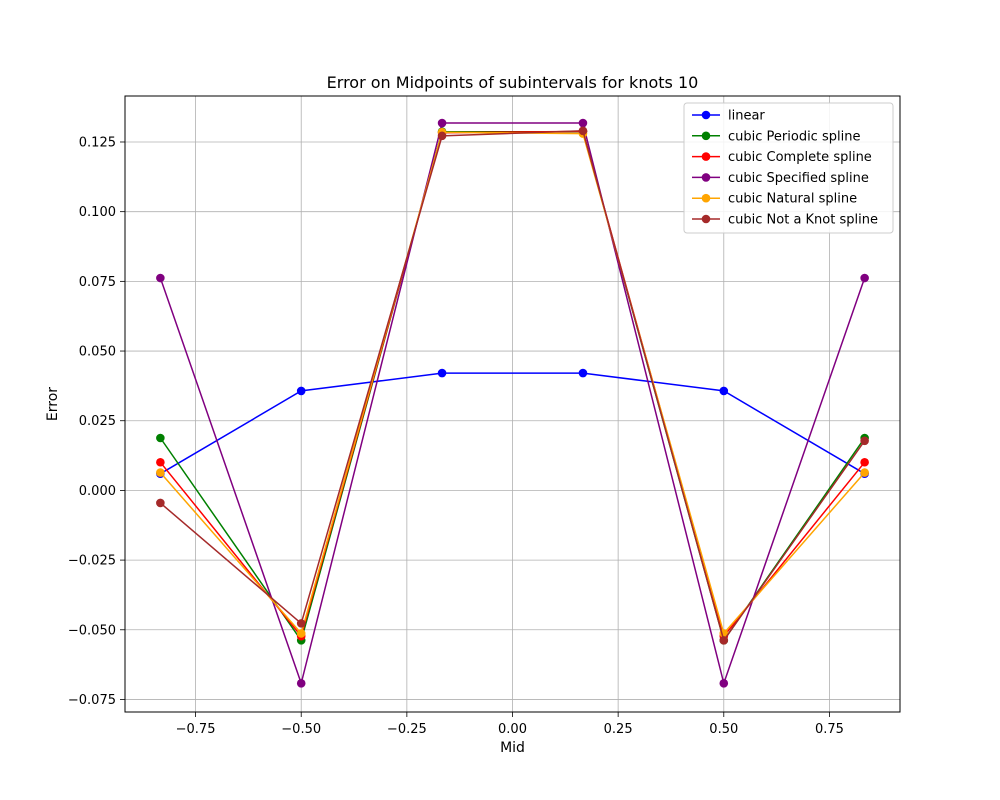 This screenshot has height=800, width=1000. What do you see at coordinates (53, 404) in the screenshot?
I see `y-axis-title: Error` at bounding box center [53, 404].